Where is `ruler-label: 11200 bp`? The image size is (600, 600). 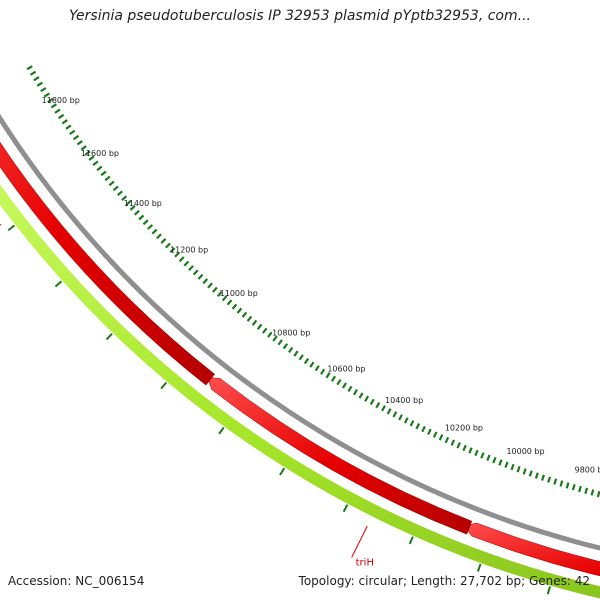 ruler-label: 11200 bp is located at coordinates (189, 250).